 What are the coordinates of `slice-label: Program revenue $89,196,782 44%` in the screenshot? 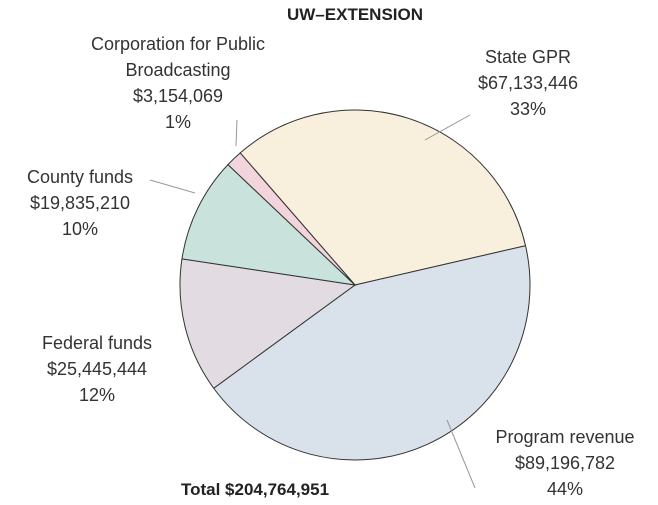 It's located at (561, 463).